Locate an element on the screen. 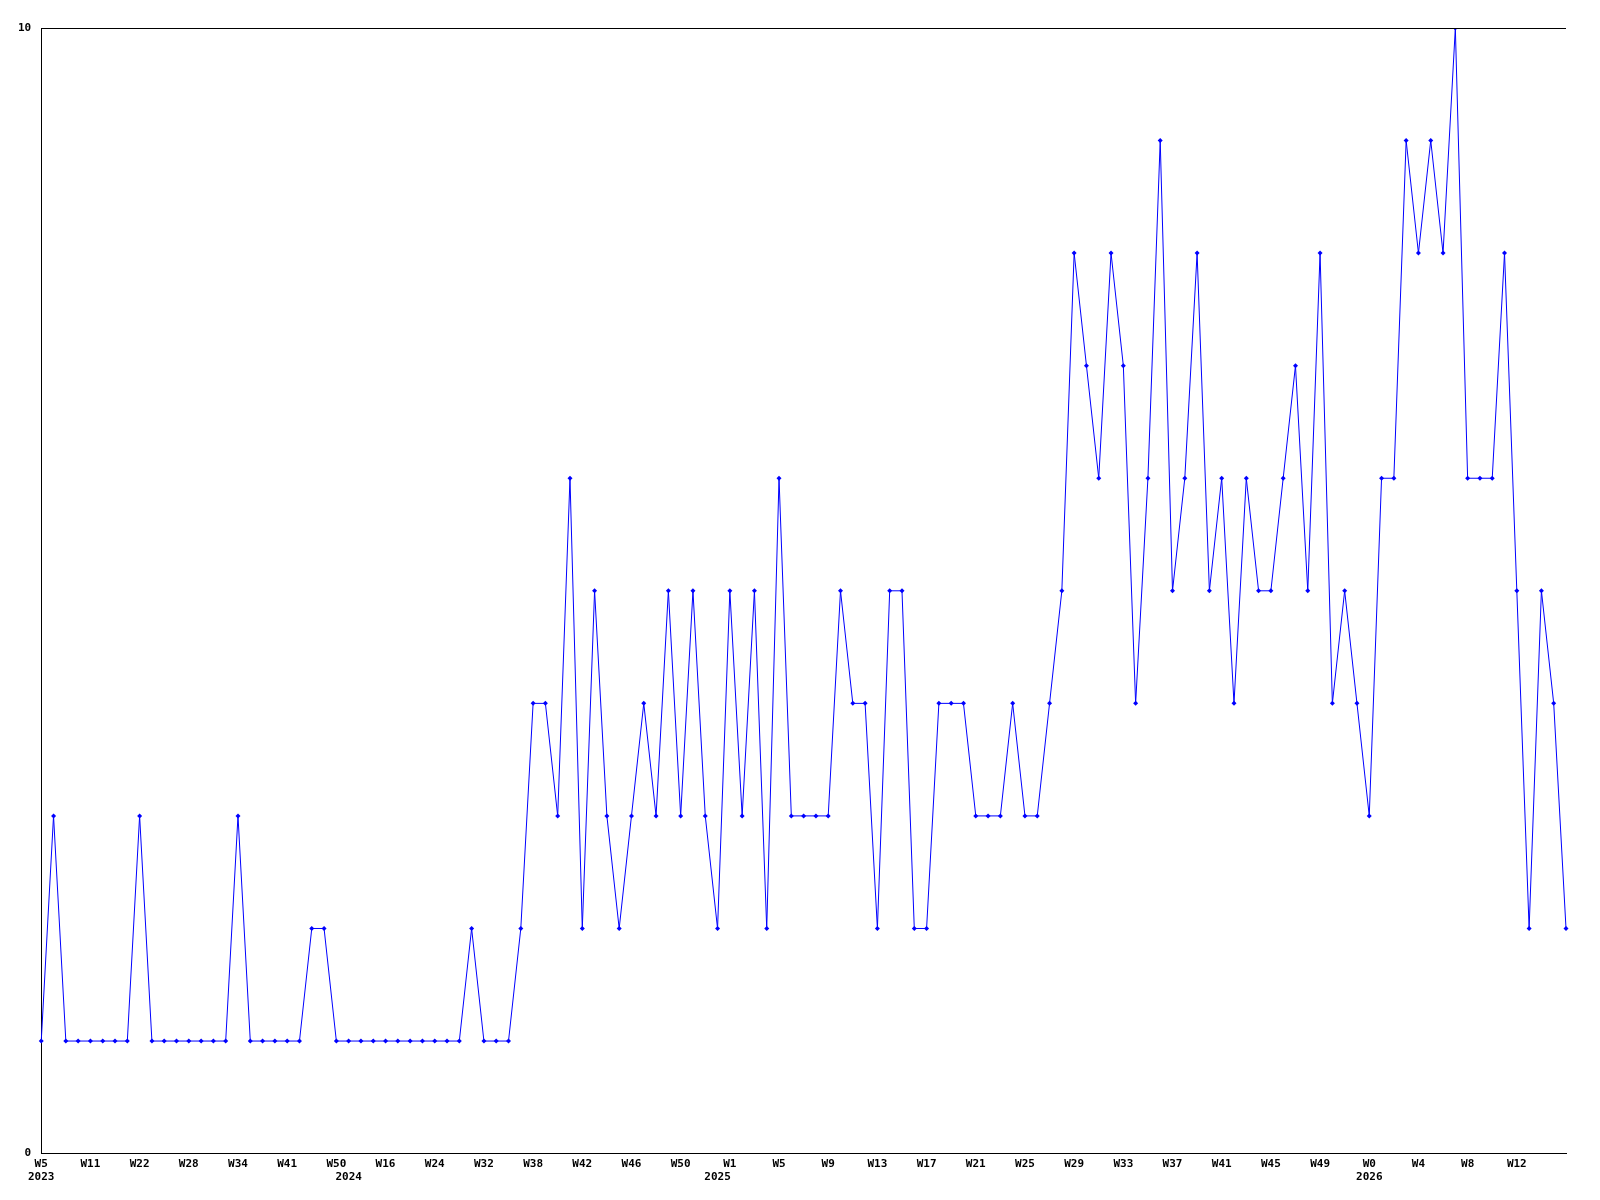  x-tick-label: W29 is located at coordinates (1074, 1164).